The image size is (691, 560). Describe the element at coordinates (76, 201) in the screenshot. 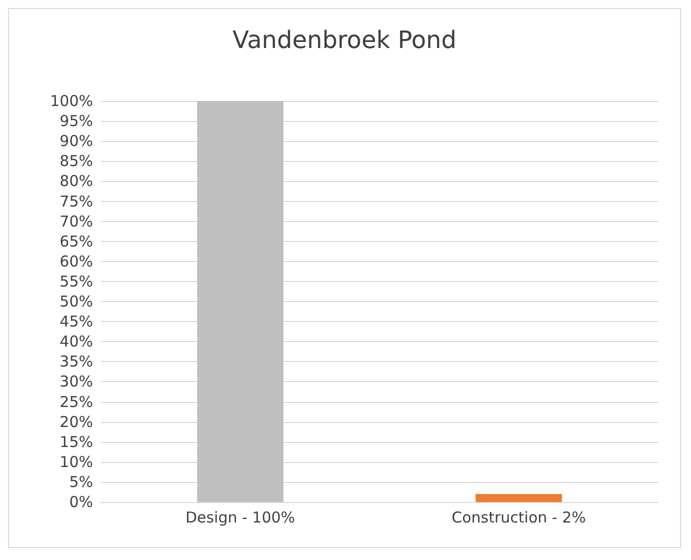

I see `y-tick-label: 75%` at that location.